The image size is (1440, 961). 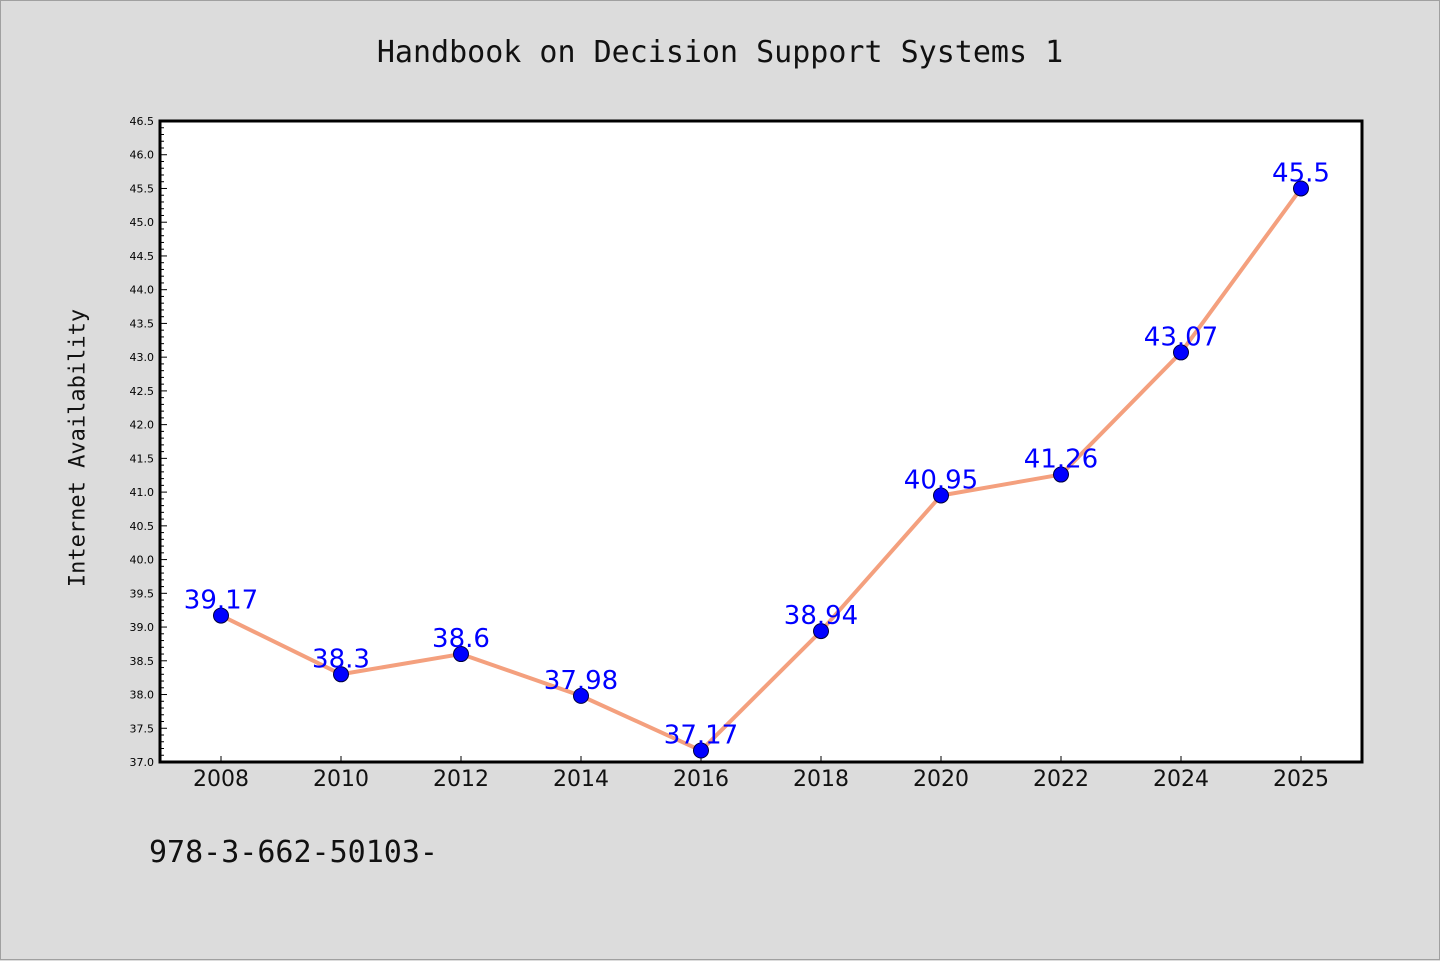 I want to click on x-tick-label: 2024, so click(x=1181, y=779).